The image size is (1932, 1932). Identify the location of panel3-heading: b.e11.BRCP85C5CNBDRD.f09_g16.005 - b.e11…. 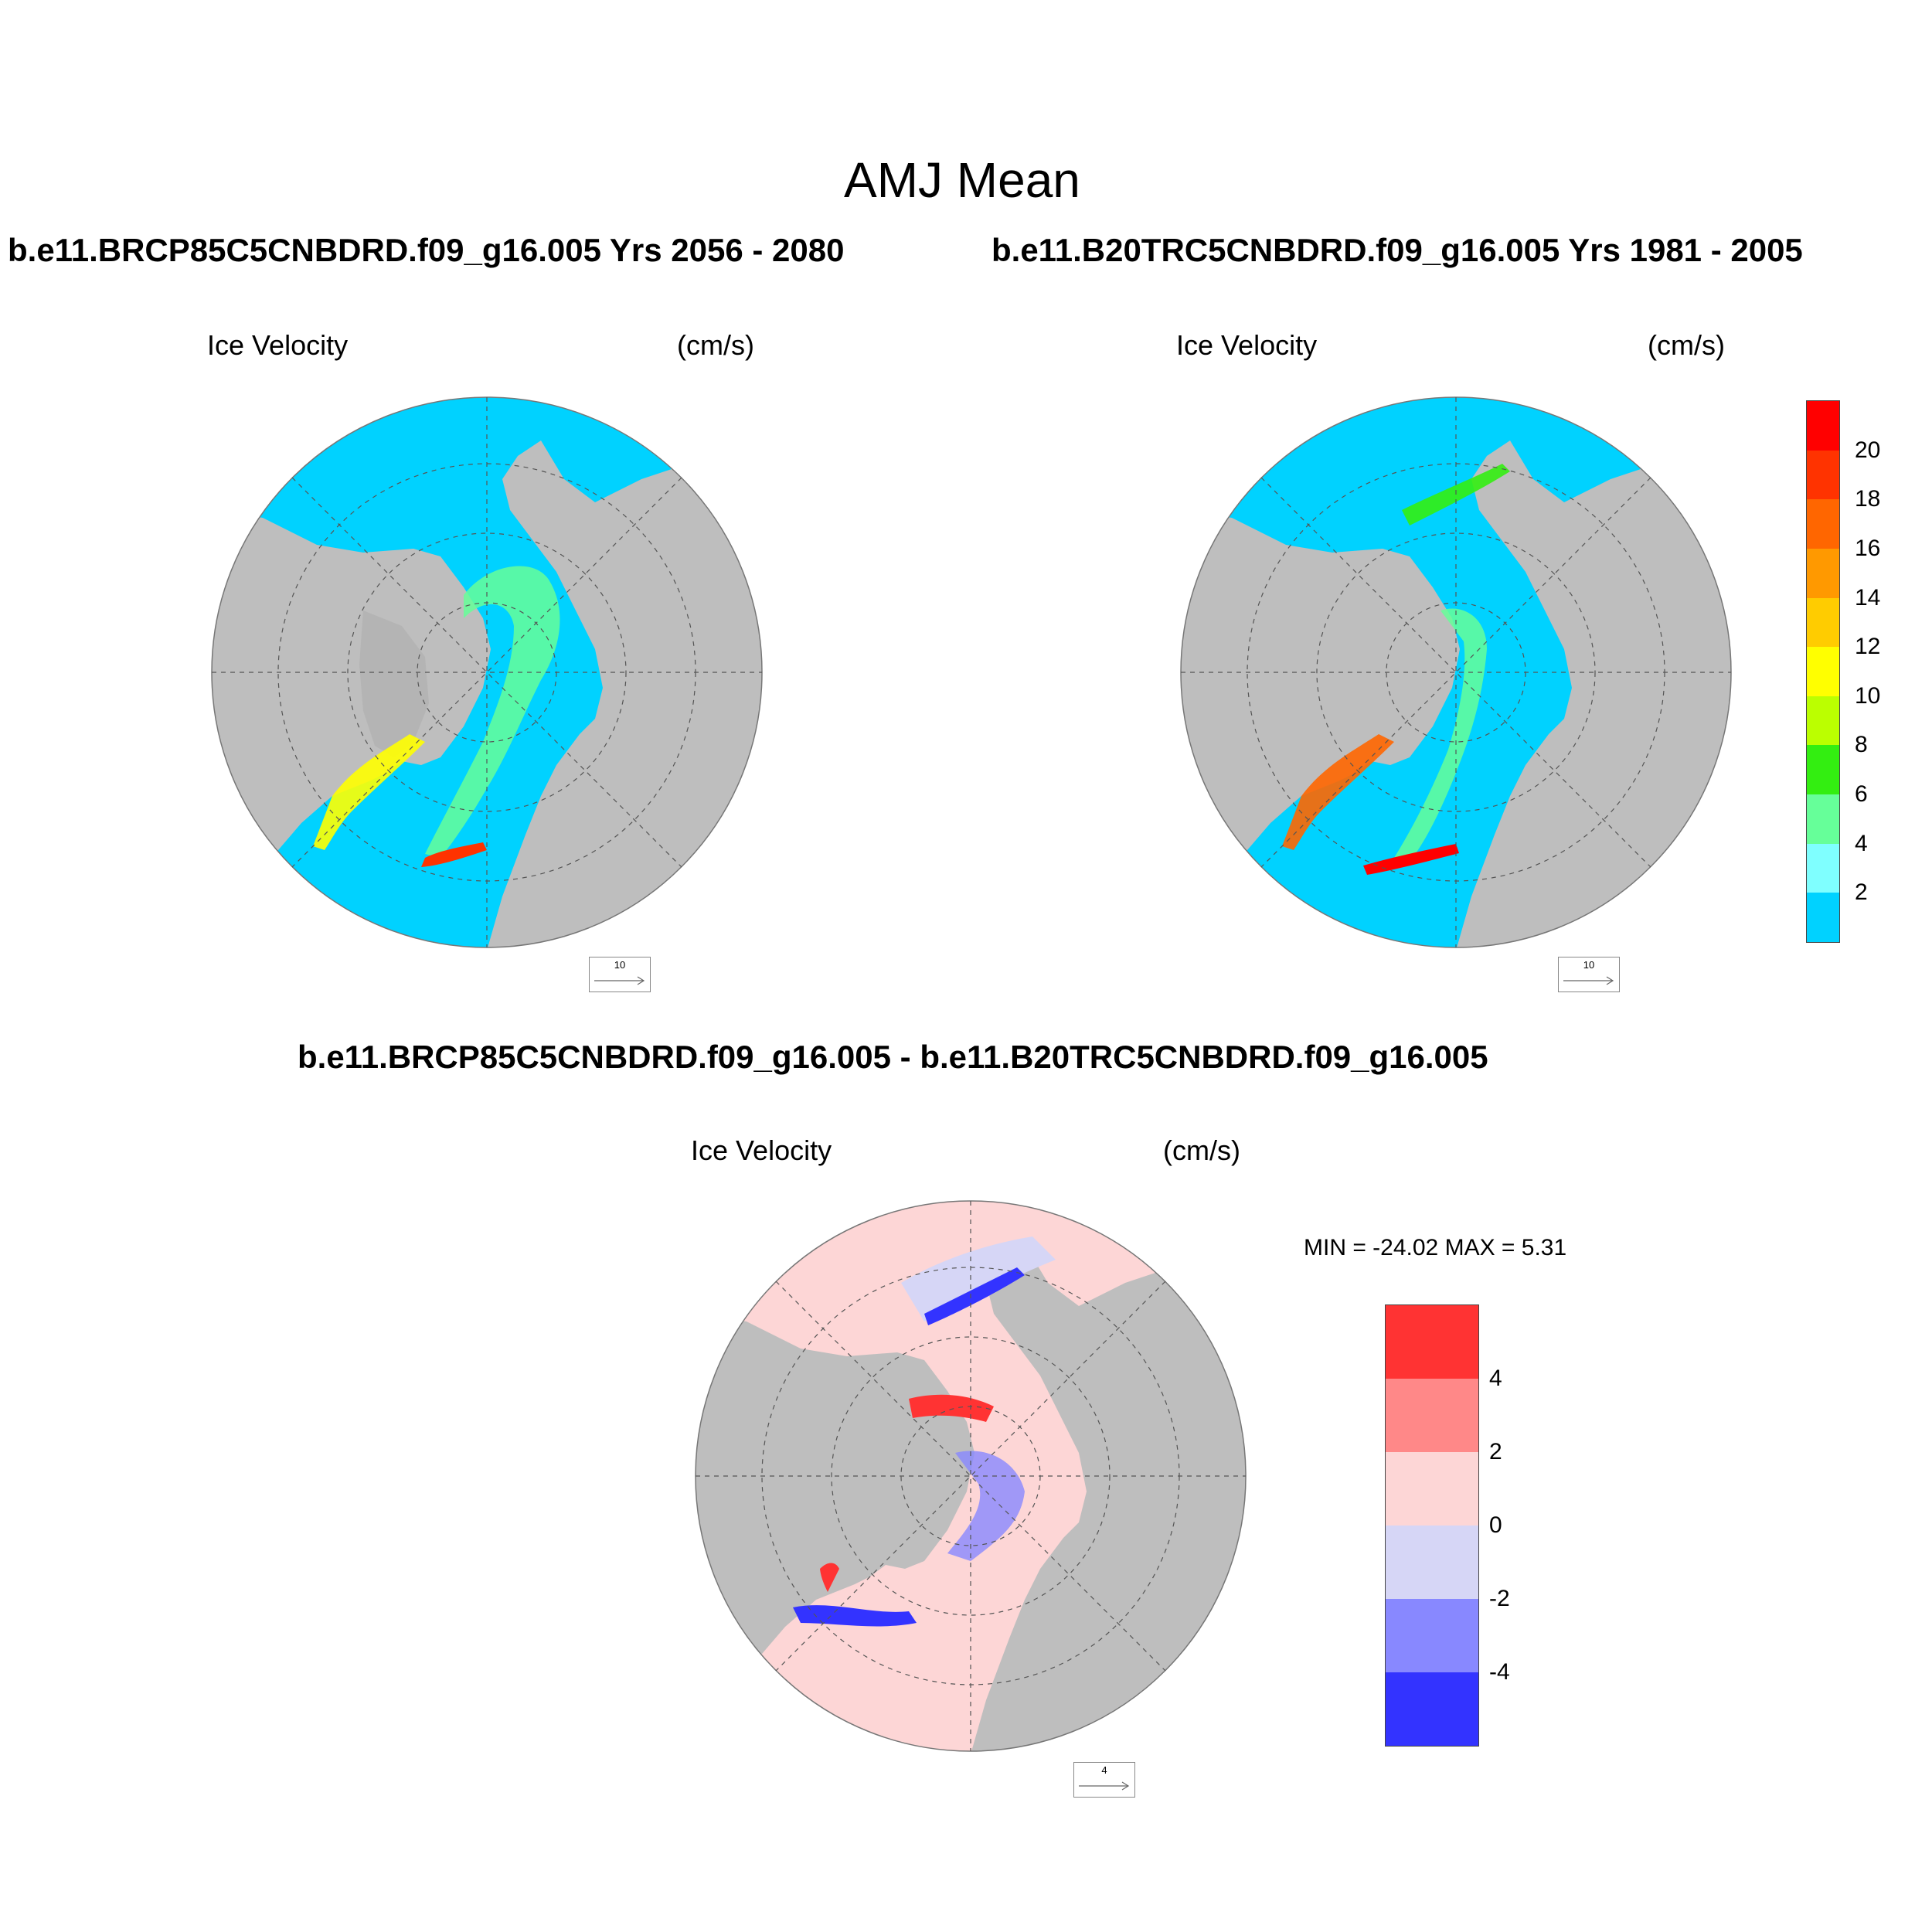
(893, 1057).